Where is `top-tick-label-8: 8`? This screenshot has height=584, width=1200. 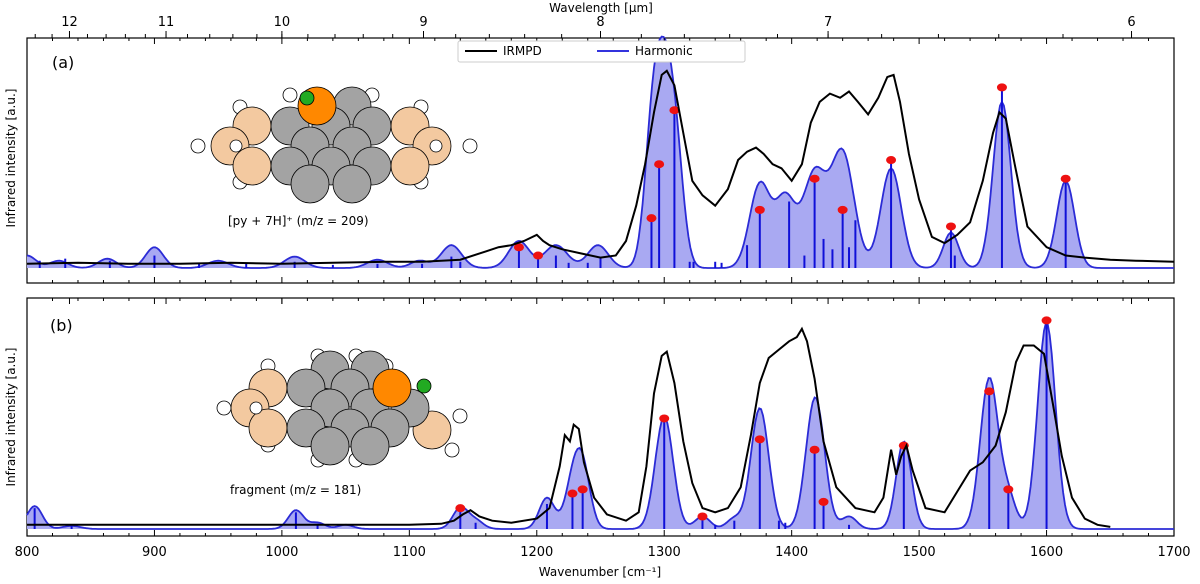 top-tick-label-8: 8 is located at coordinates (600, 22).